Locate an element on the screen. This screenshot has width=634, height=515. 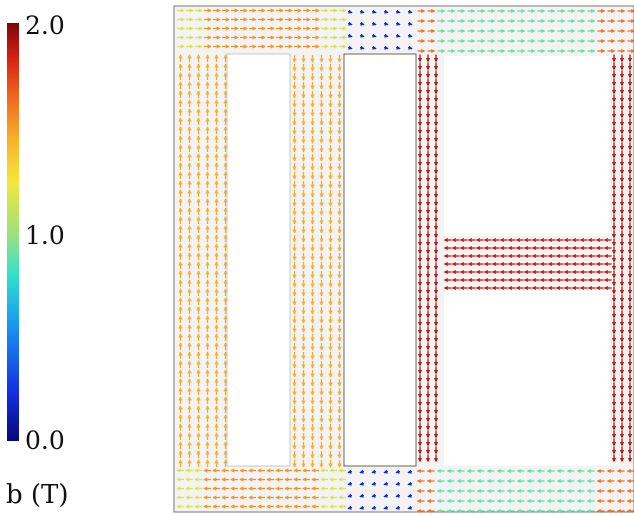
colorbar-tick-min: 0.0 is located at coordinates (45, 440).